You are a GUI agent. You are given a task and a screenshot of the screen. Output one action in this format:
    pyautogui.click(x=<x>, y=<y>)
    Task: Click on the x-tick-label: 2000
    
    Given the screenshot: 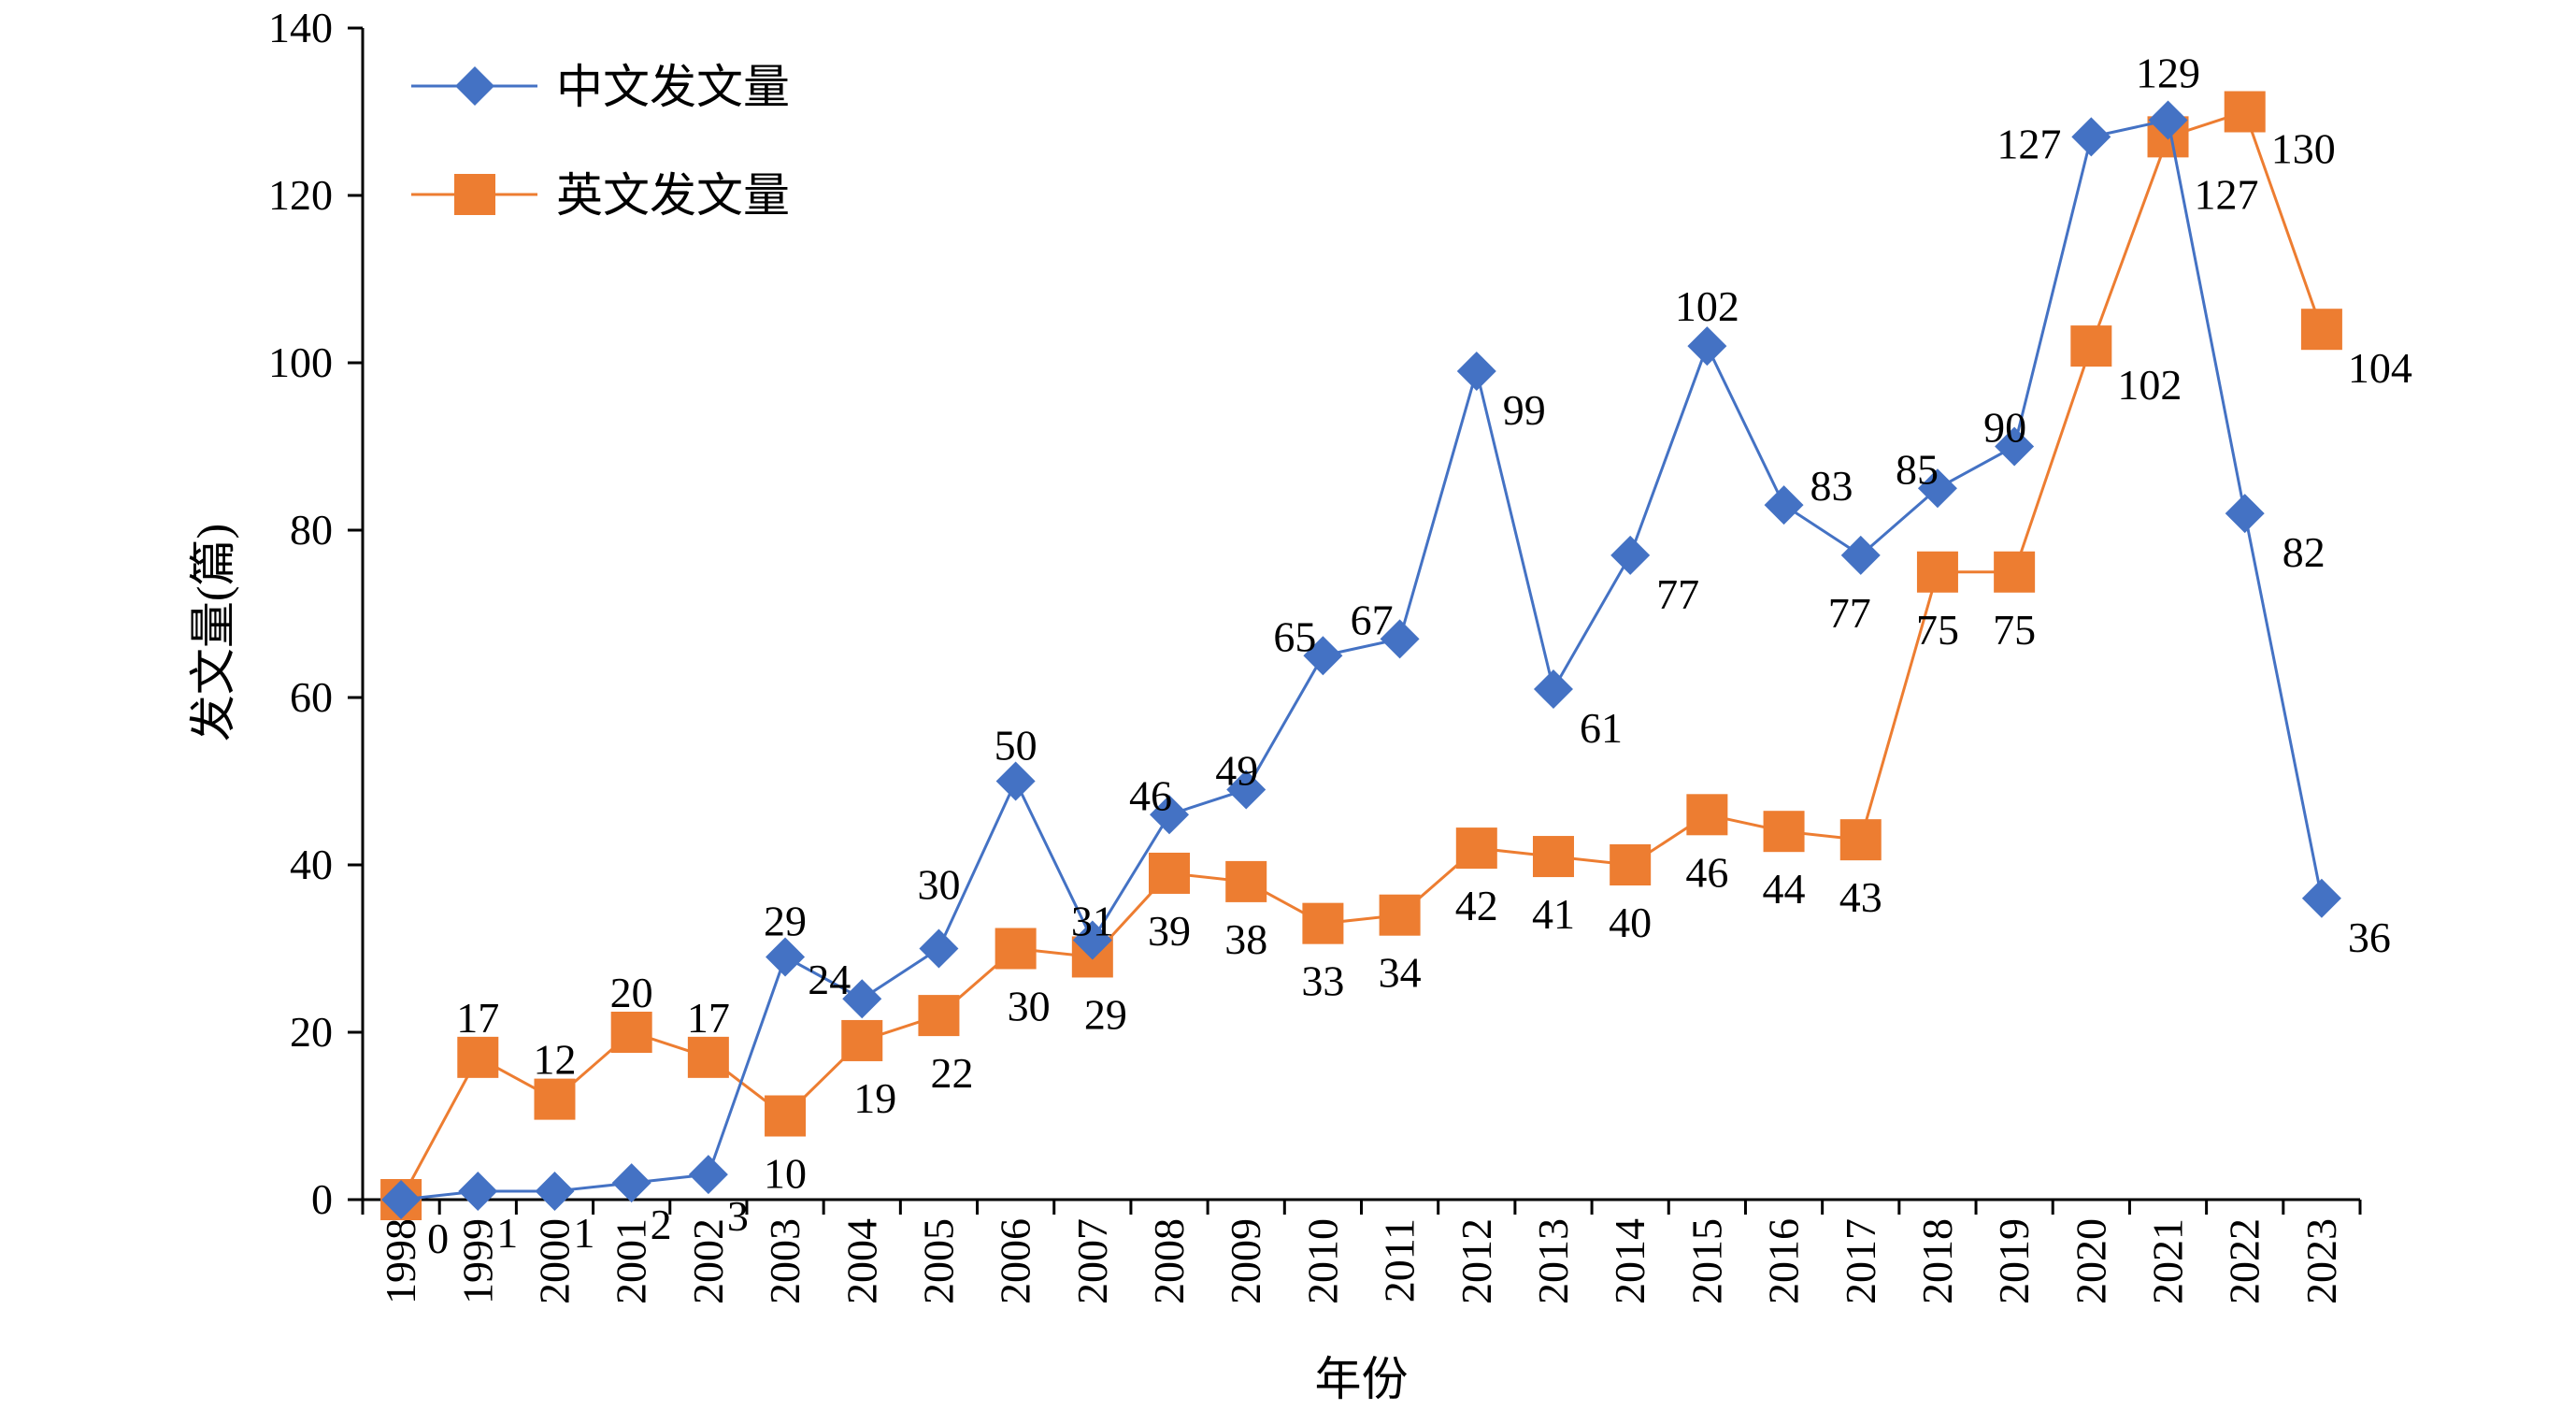 What is the action you would take?
    pyautogui.click(x=554, y=1261)
    